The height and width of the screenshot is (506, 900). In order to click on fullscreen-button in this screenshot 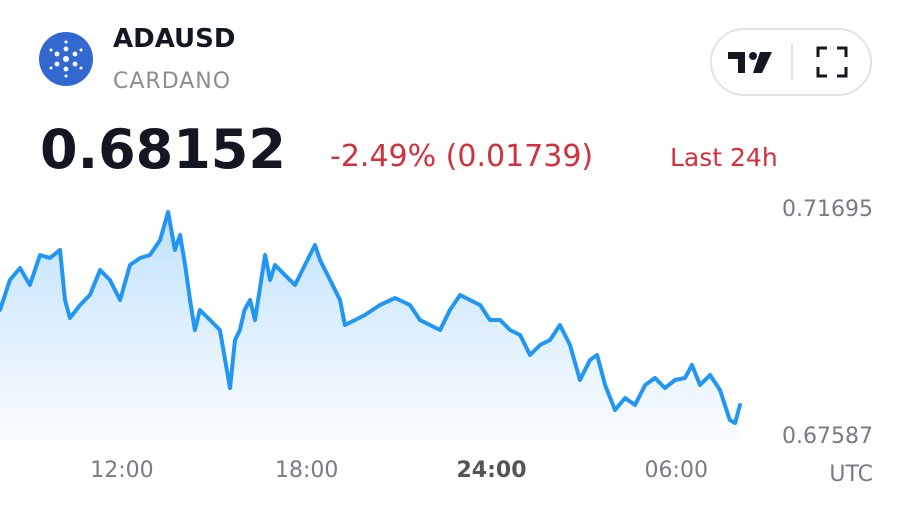, I will do `click(832, 62)`.